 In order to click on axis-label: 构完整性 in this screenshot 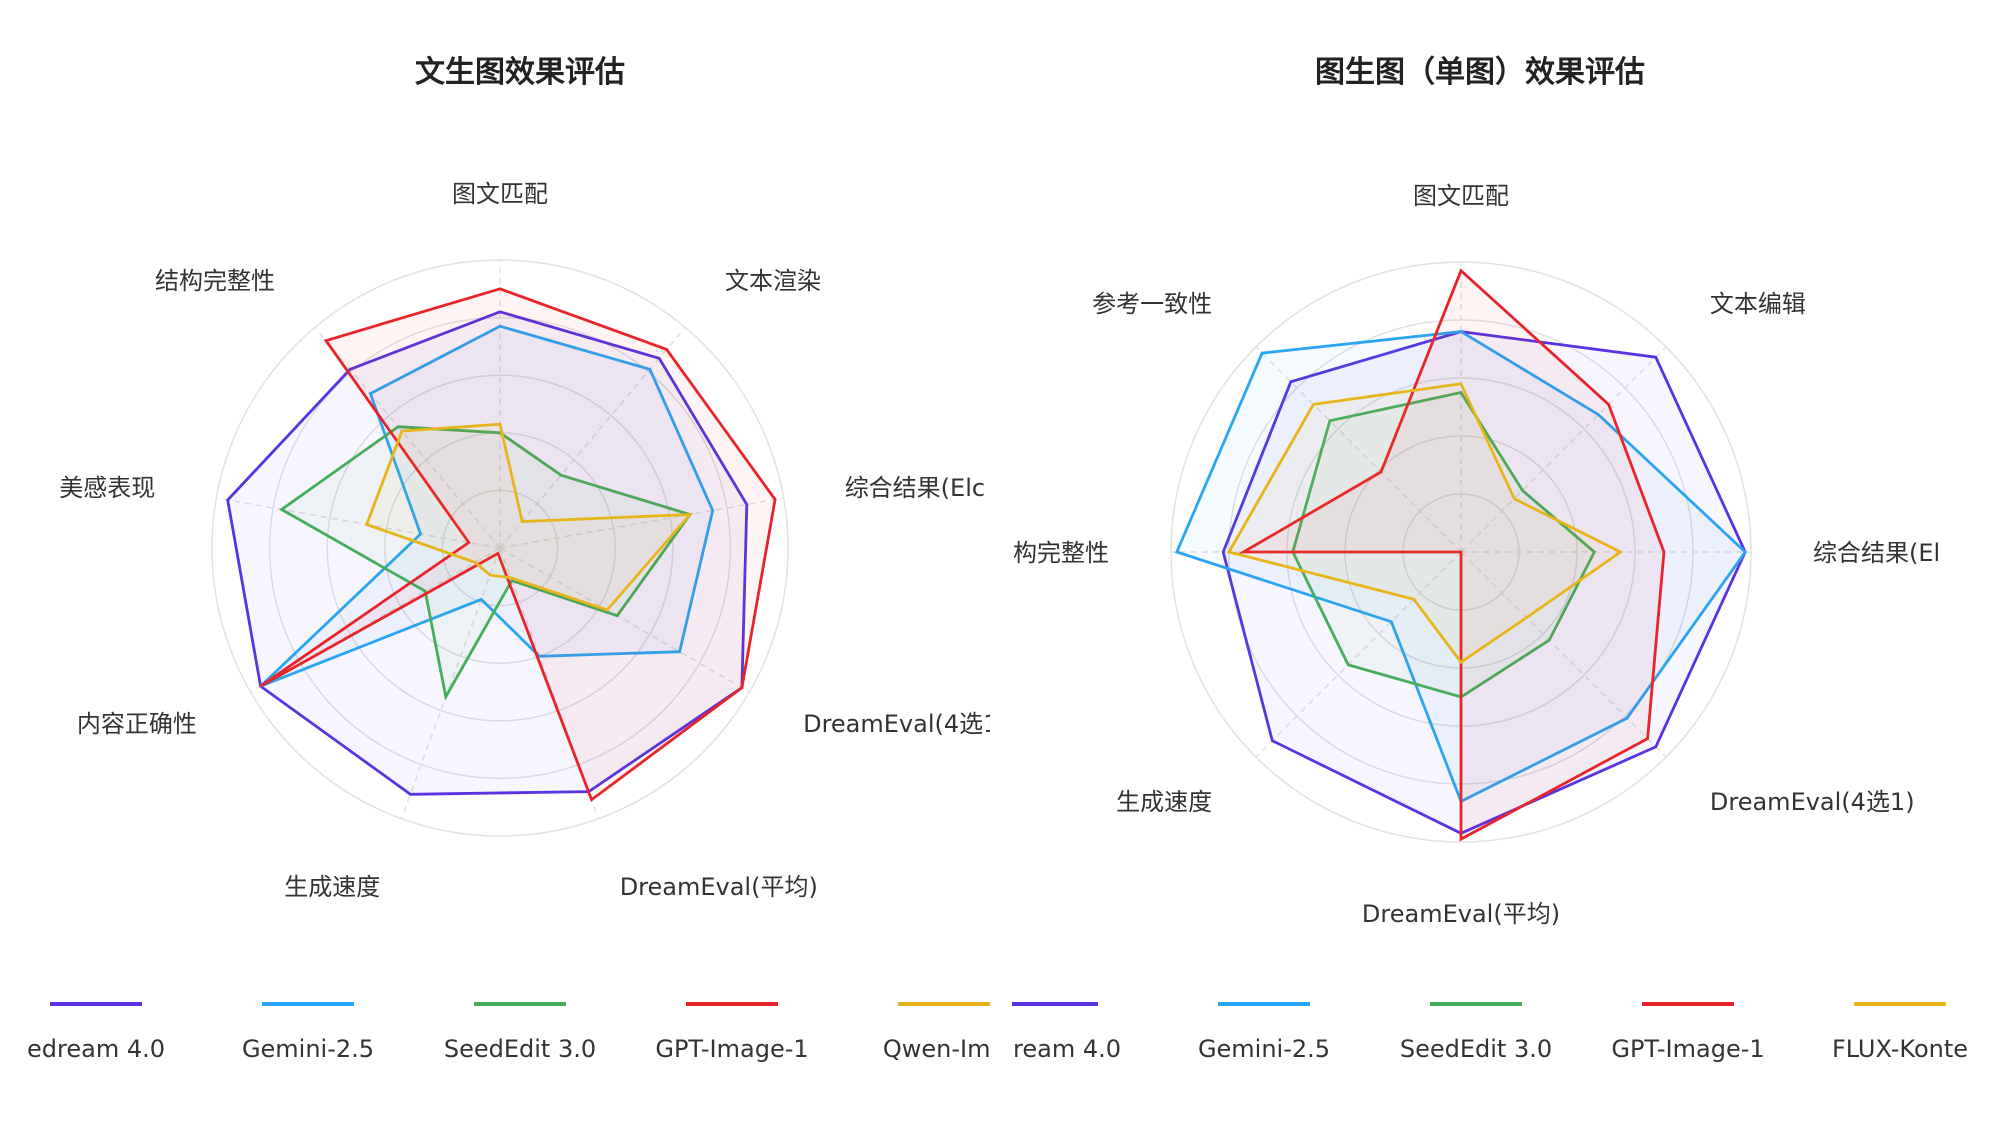, I will do `click(1061, 553)`.